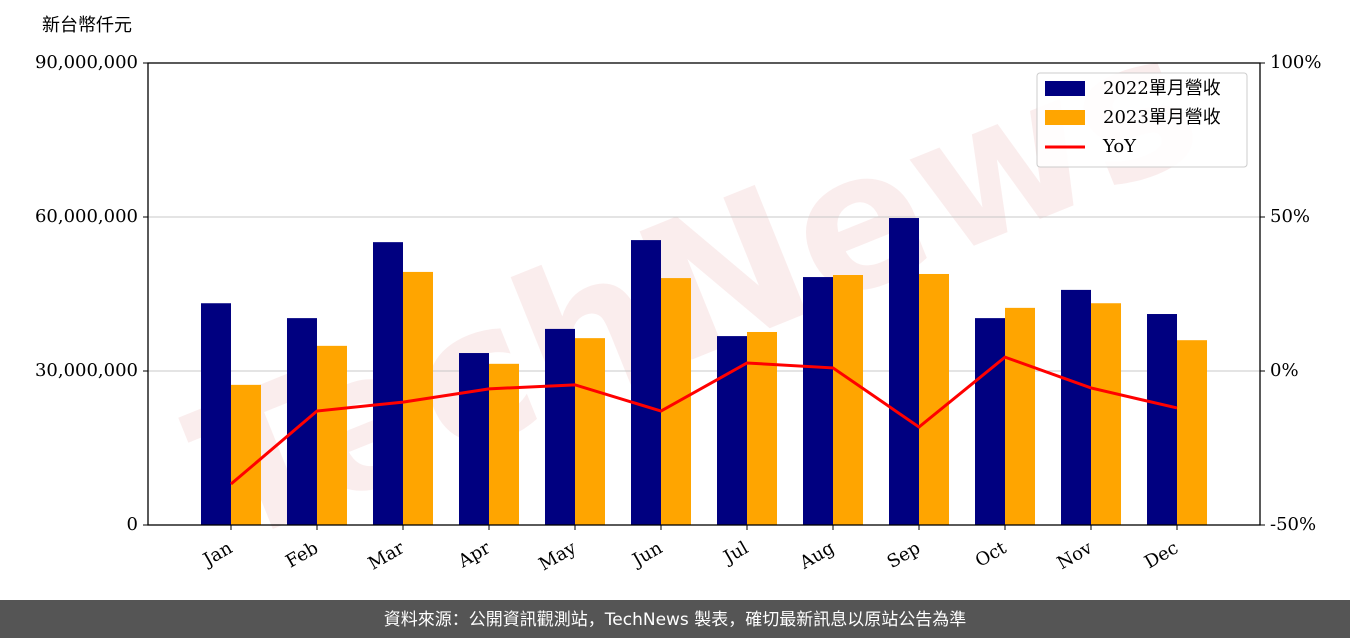 The width and height of the screenshot is (1350, 638). What do you see at coordinates (557, 556) in the screenshot?
I see `x-tick-label: May` at bounding box center [557, 556].